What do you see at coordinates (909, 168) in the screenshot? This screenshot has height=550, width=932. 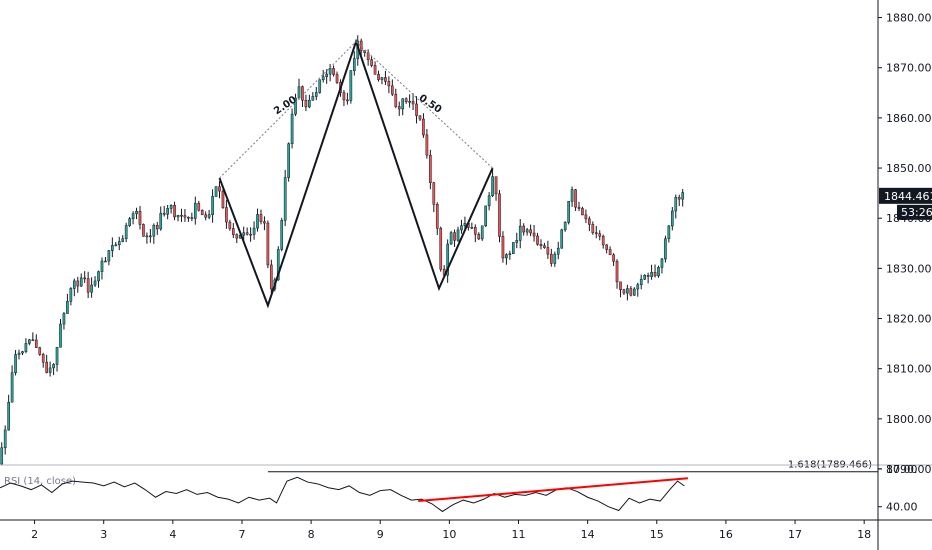 I see `price-tick-label: 1850.000` at bounding box center [909, 168].